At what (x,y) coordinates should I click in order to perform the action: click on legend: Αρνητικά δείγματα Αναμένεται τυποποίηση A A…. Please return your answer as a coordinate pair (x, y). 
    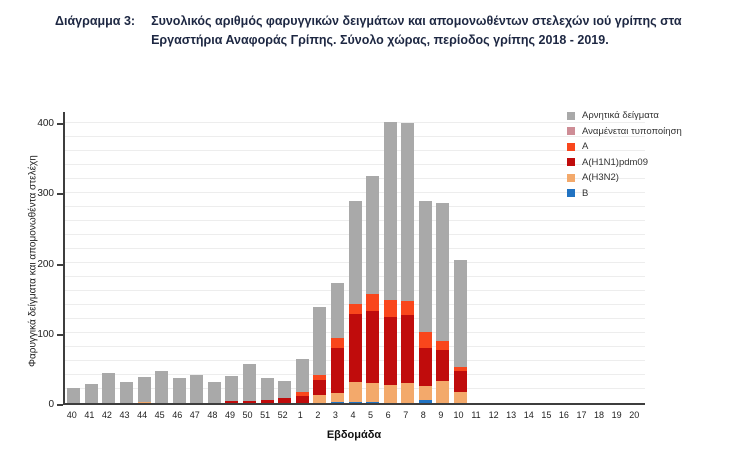
    Looking at the image, I should click on (624, 156).